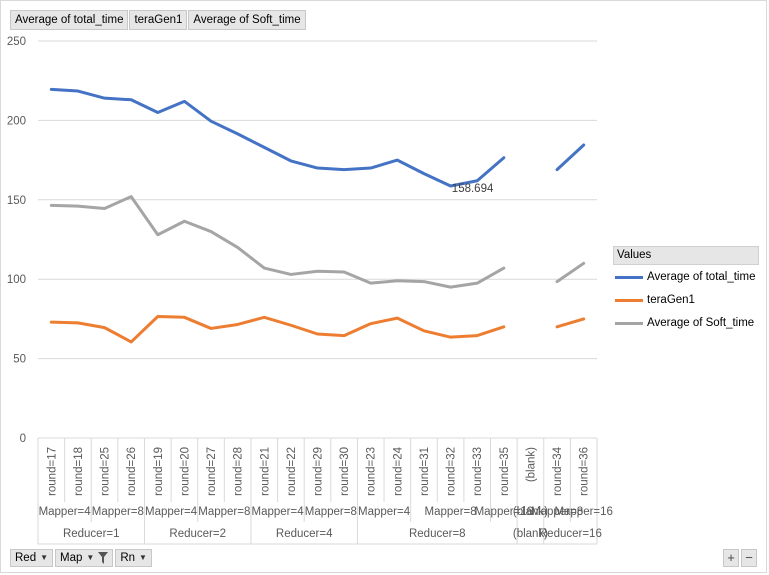 This screenshot has height=575, width=769. I want to click on legend-swatch-teragen1, so click(629, 300).